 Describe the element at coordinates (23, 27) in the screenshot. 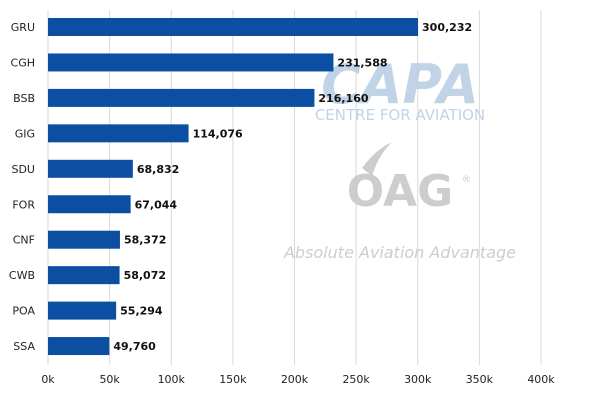

I see `category-label: GRU` at that location.